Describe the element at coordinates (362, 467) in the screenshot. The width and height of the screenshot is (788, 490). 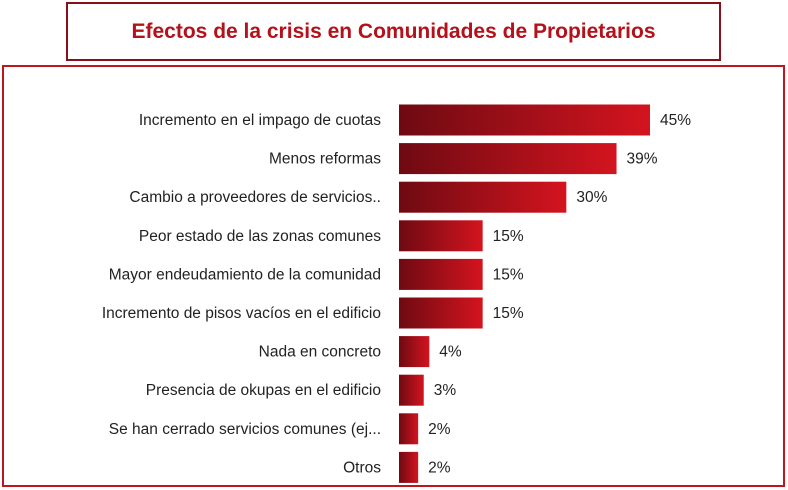
I see `category-label: Otros` at that location.